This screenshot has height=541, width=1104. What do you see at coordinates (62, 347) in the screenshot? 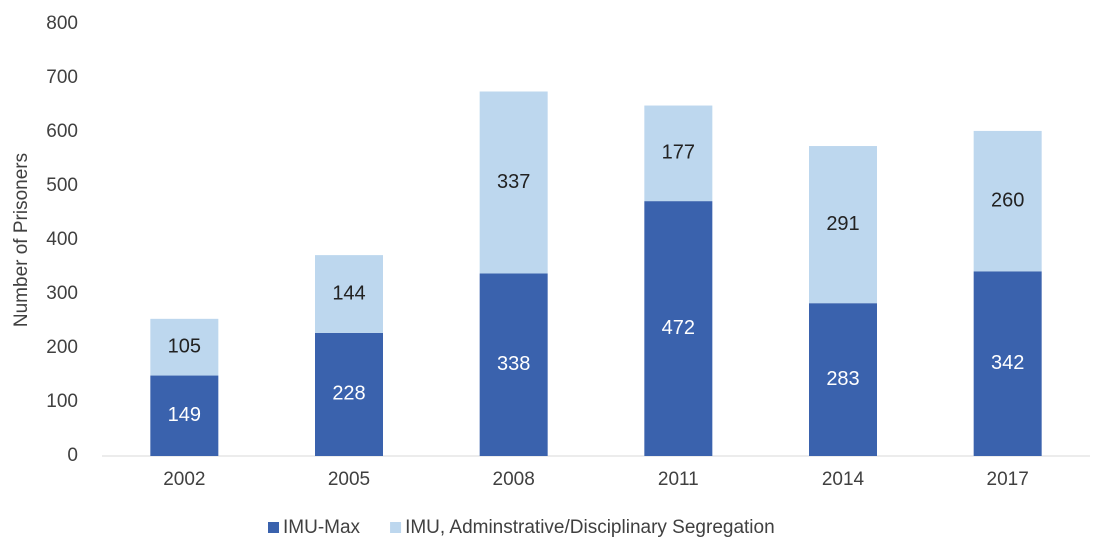
I see `y-tick-label: 200` at bounding box center [62, 347].